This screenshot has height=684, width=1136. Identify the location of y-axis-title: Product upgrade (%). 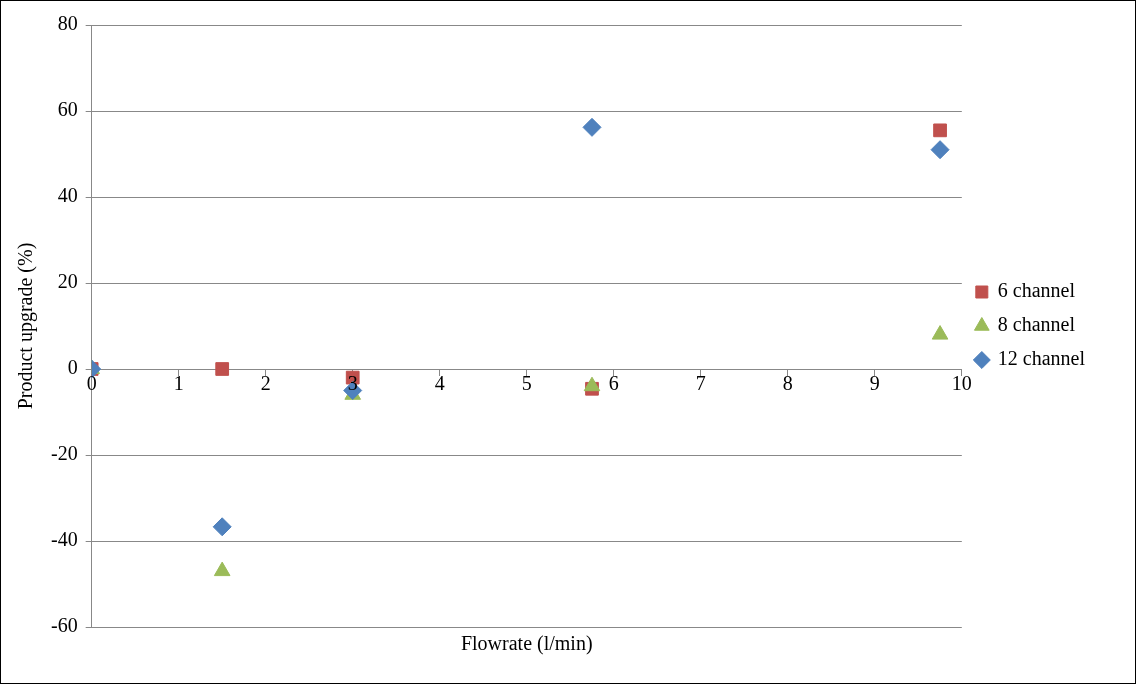
(26, 326).